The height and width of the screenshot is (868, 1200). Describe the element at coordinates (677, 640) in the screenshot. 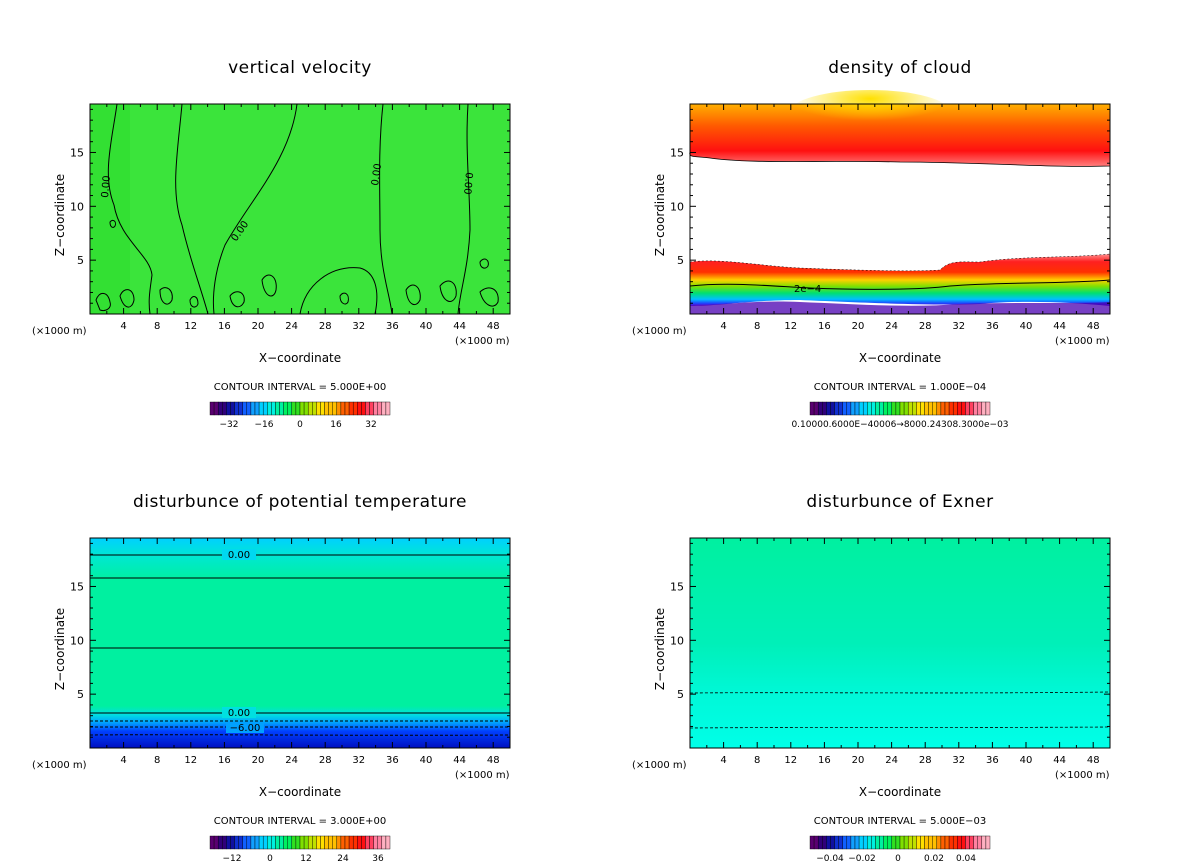

I see `y-tick-label: 10` at that location.